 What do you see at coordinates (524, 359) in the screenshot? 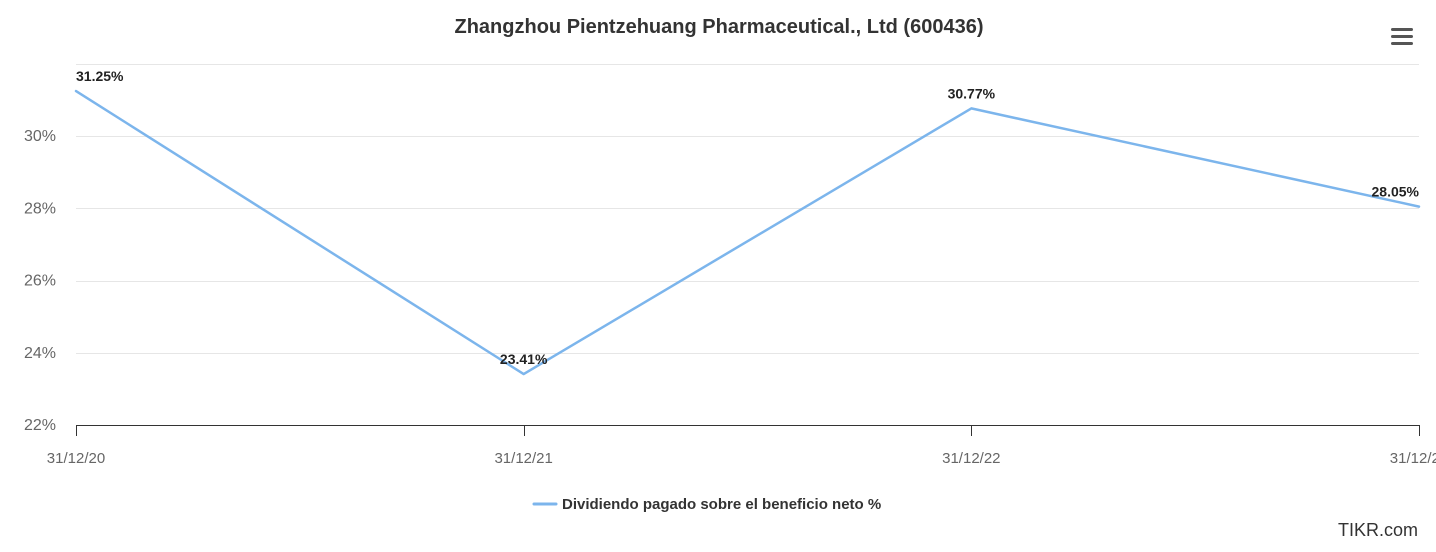
I see `data-label: 23.41%` at bounding box center [524, 359].